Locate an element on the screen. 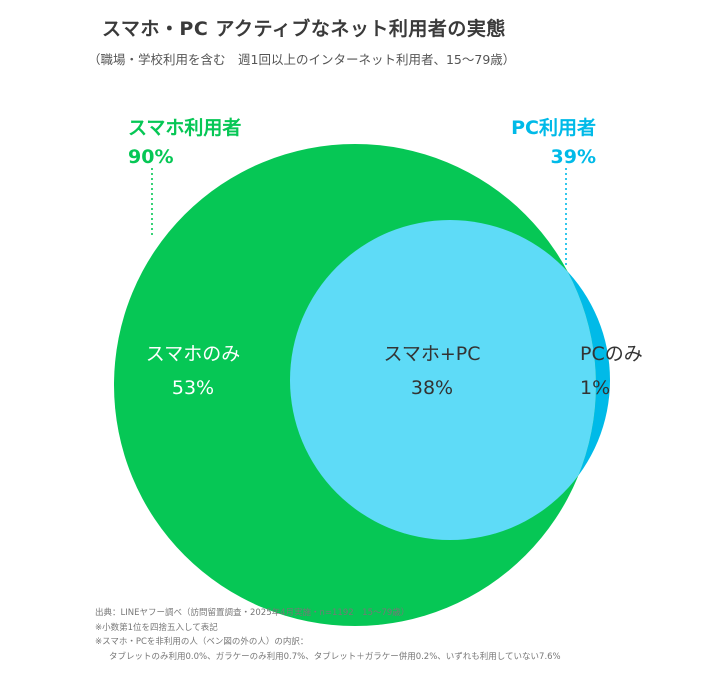 The height and width of the screenshot is (684, 710). smartphone-set-label: スマホ利用者 is located at coordinates (184, 128).